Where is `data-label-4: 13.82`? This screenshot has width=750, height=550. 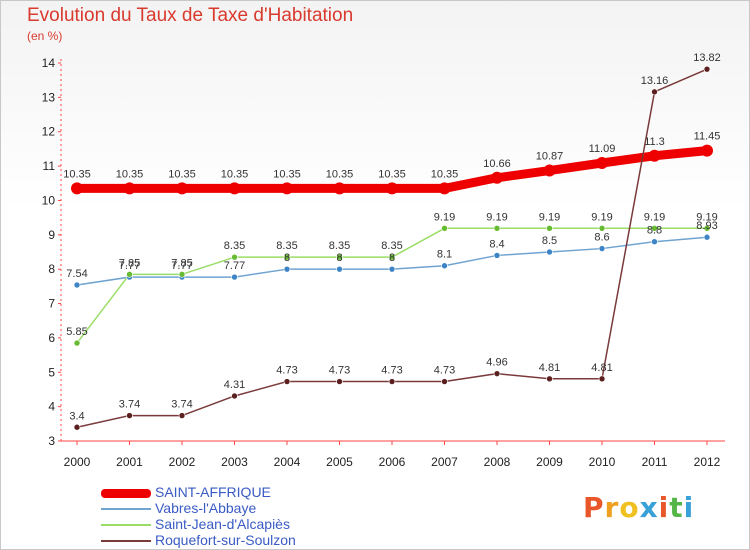
data-label-4: 13.82 is located at coordinates (707, 58).